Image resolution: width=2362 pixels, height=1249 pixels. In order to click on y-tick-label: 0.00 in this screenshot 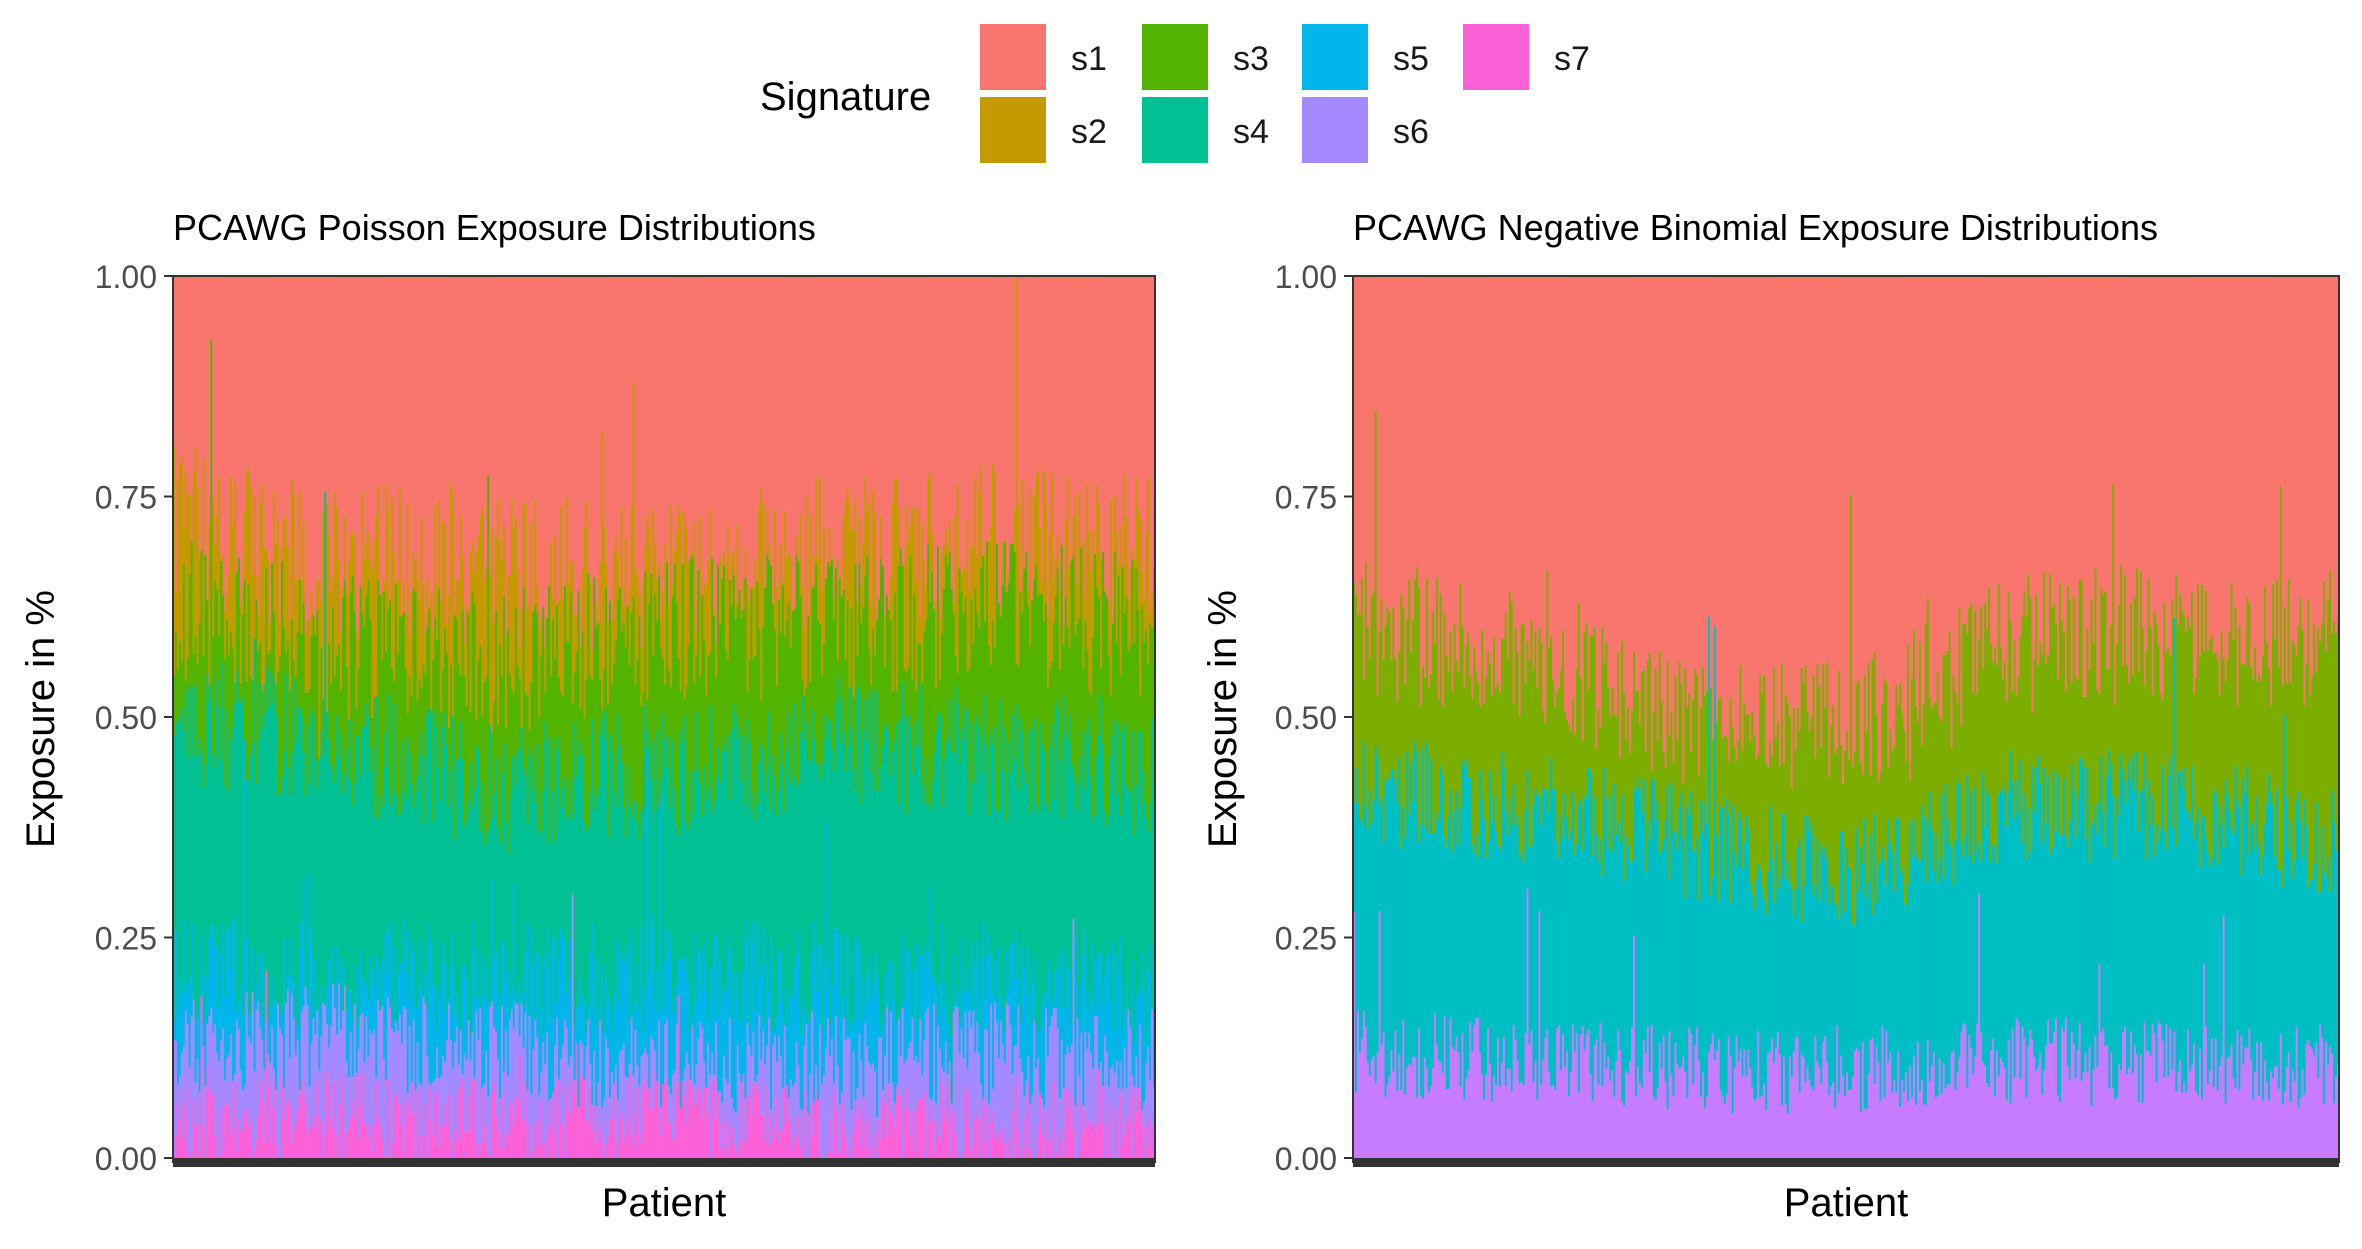, I will do `click(126, 1159)`.